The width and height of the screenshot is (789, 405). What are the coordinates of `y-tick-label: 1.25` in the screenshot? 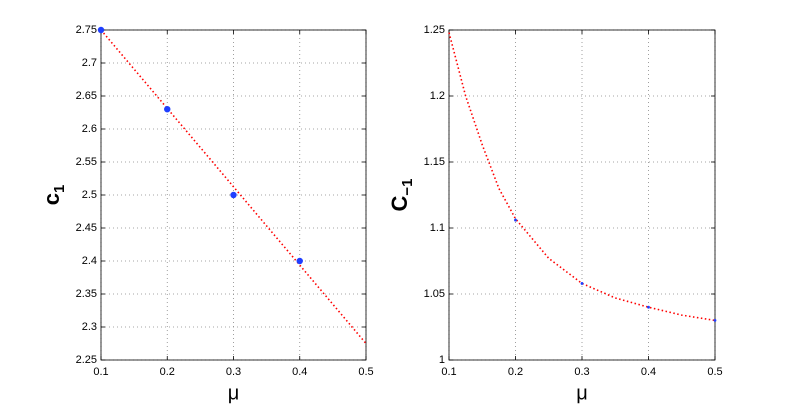 It's located at (434, 30).